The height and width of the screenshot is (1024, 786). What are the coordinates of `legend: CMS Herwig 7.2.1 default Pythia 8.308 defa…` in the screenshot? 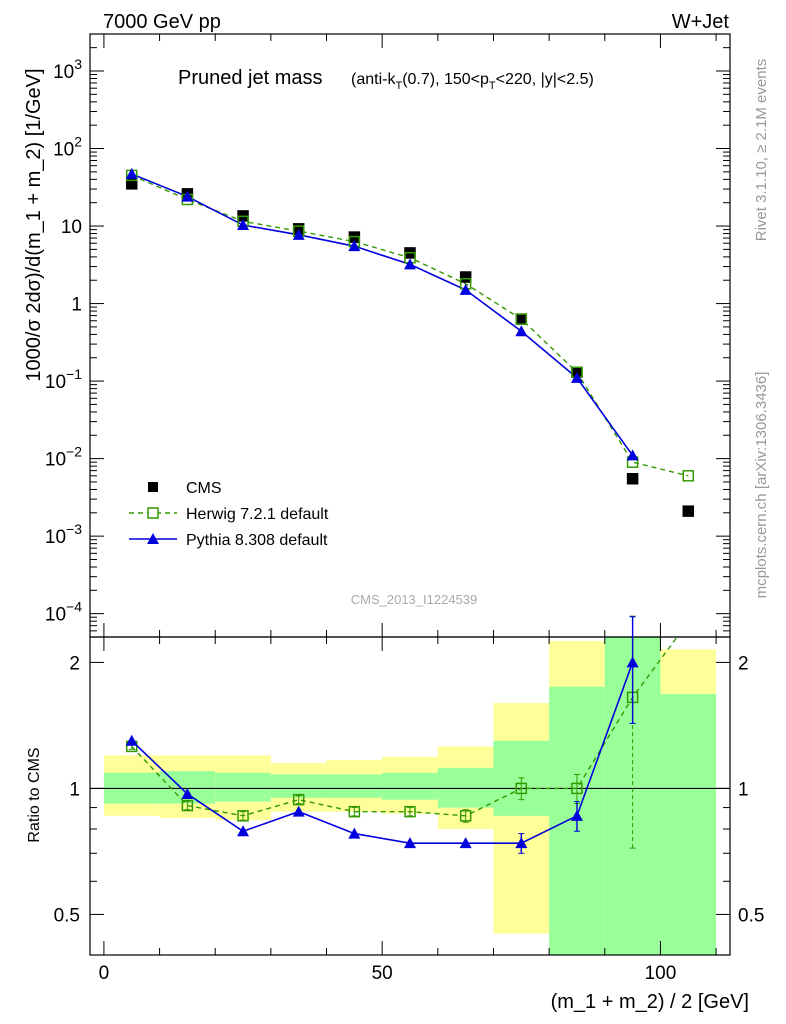 It's located at (229, 514).